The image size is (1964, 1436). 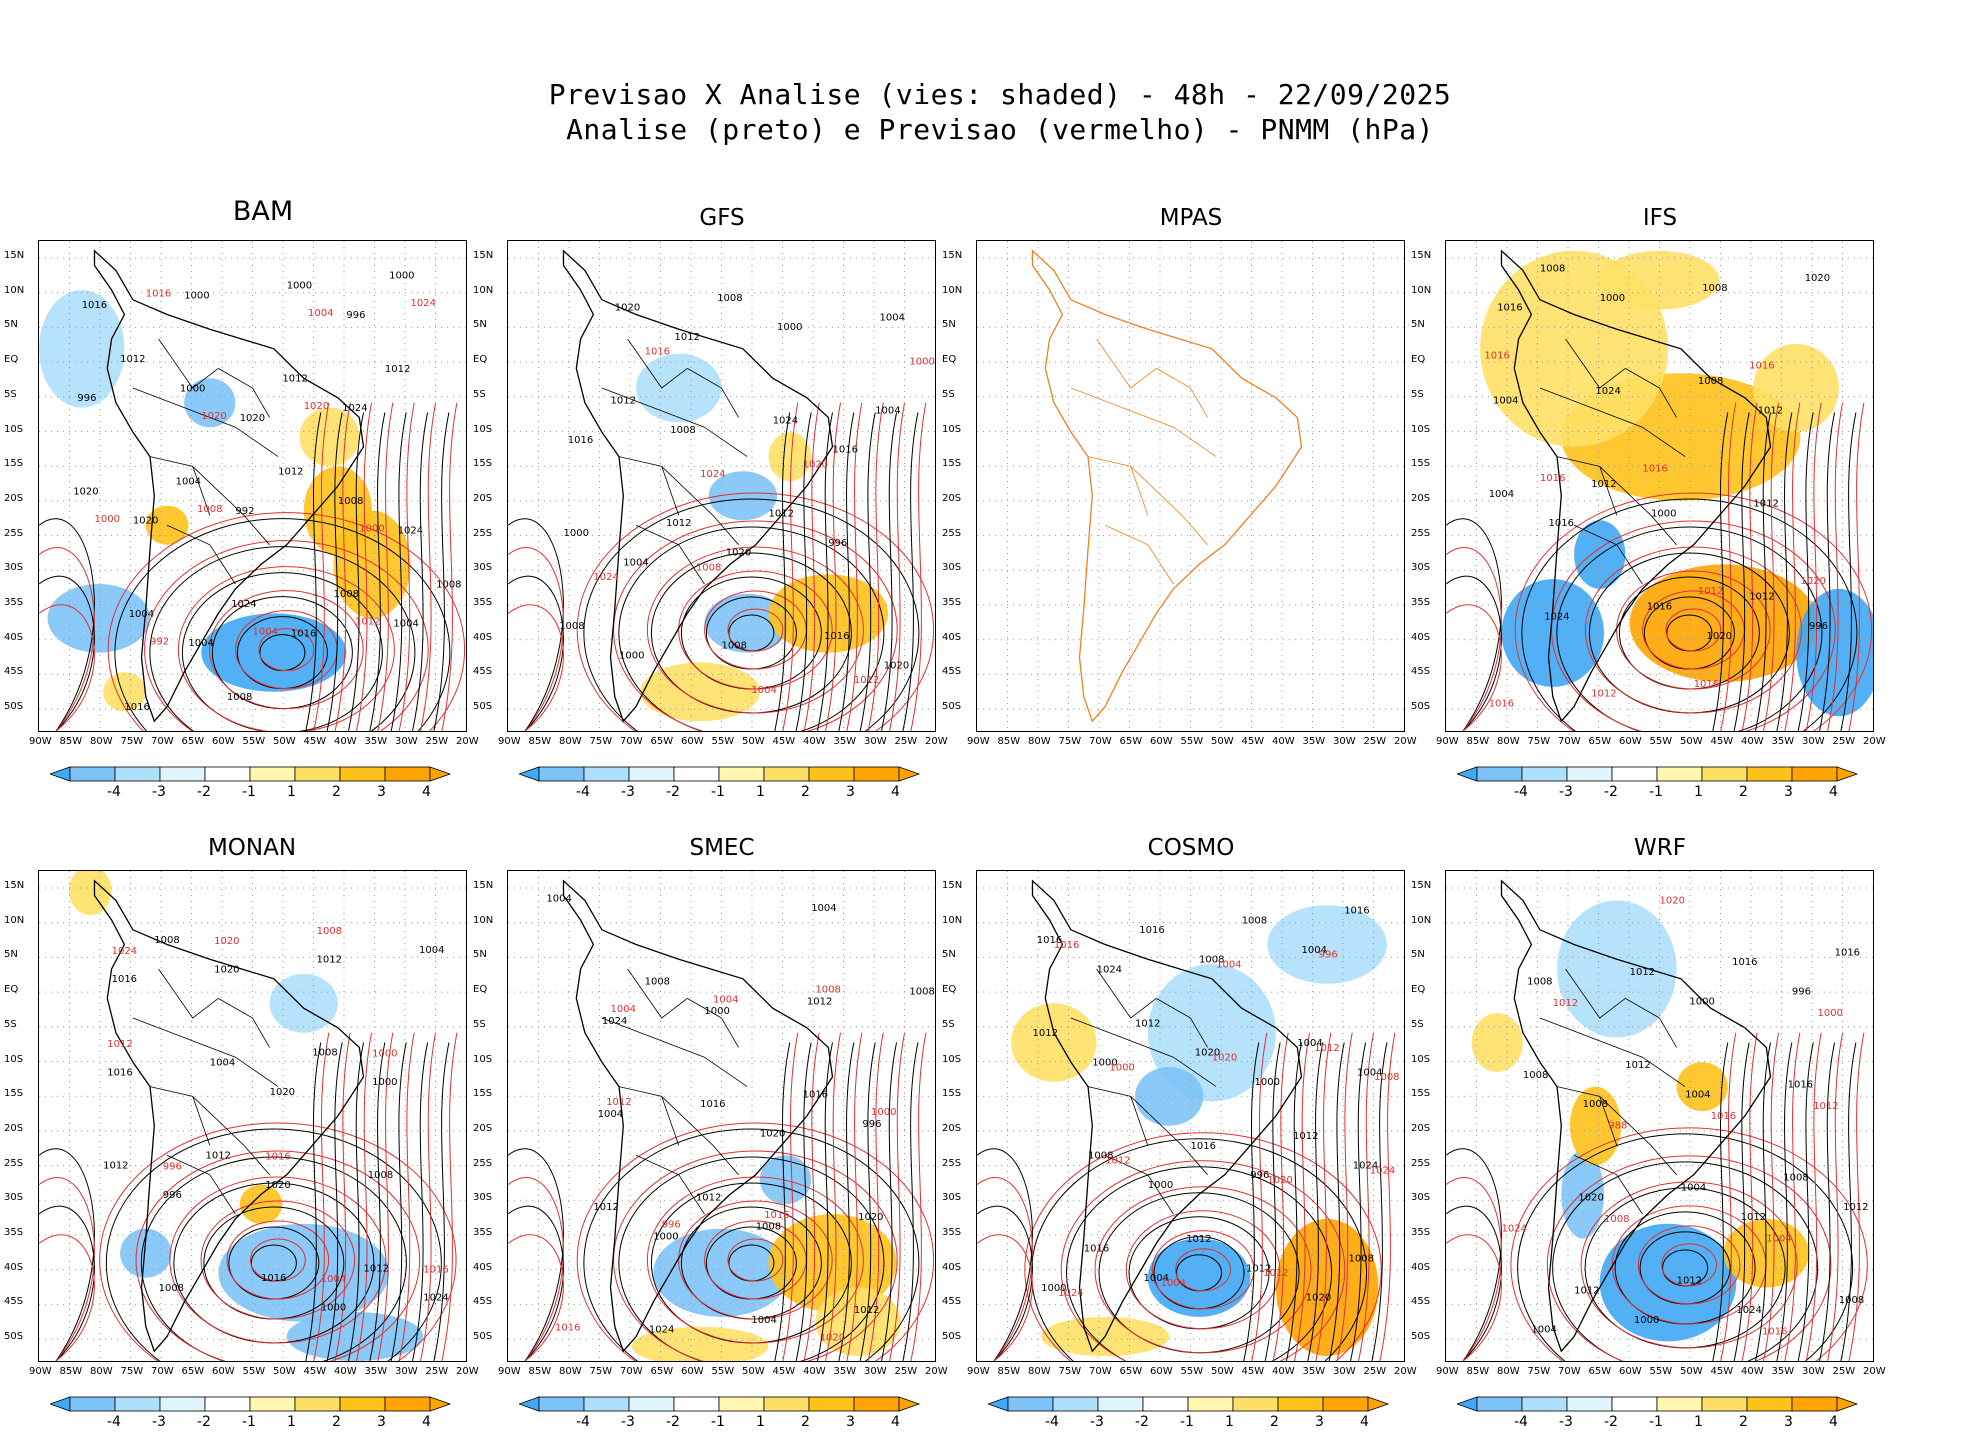 I want to click on forecast-isobar-label: 1000, so click(x=883, y=1112).